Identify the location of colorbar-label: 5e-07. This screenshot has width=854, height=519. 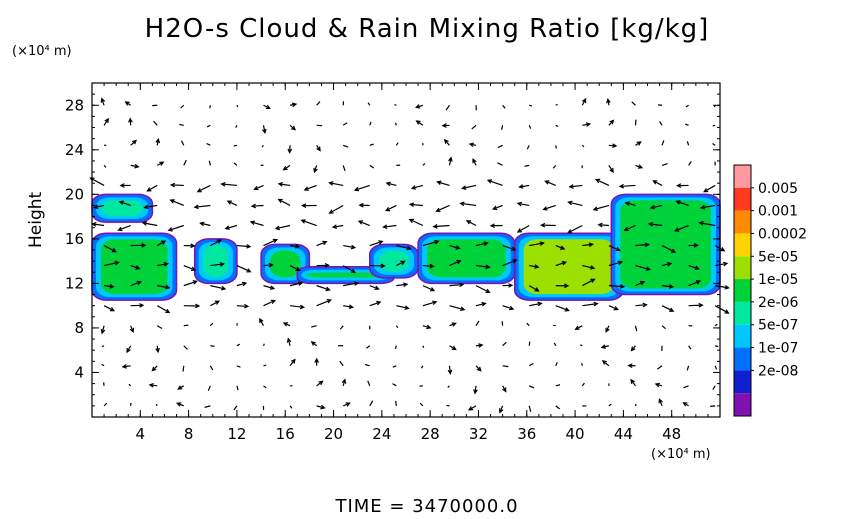
(778, 326).